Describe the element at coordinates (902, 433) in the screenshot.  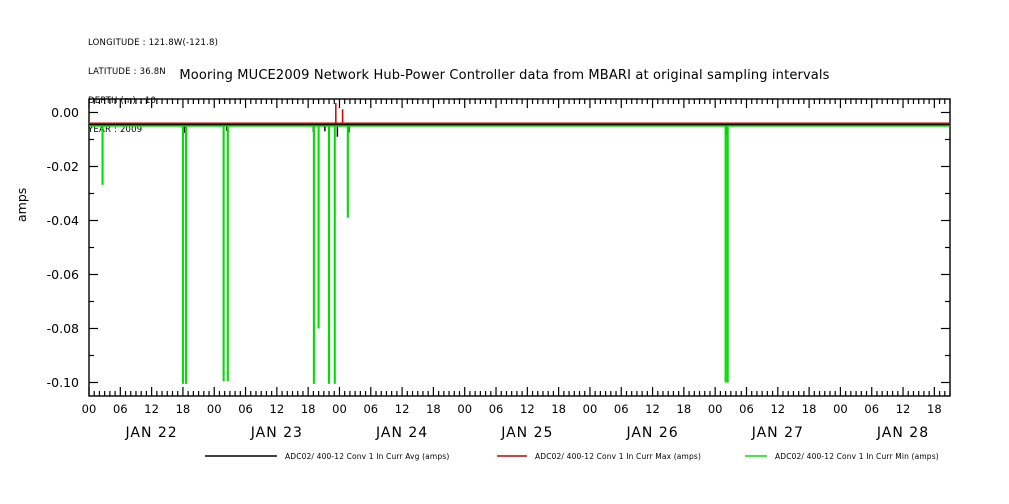
I see `x-day-label: JAN 28` at that location.